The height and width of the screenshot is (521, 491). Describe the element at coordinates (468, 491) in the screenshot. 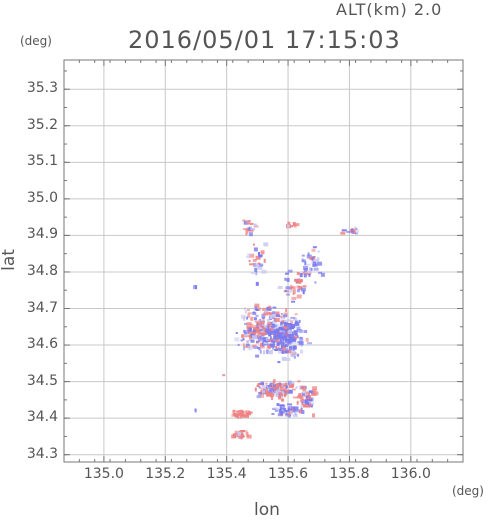

I see `x-unit-label: (deg)` at that location.